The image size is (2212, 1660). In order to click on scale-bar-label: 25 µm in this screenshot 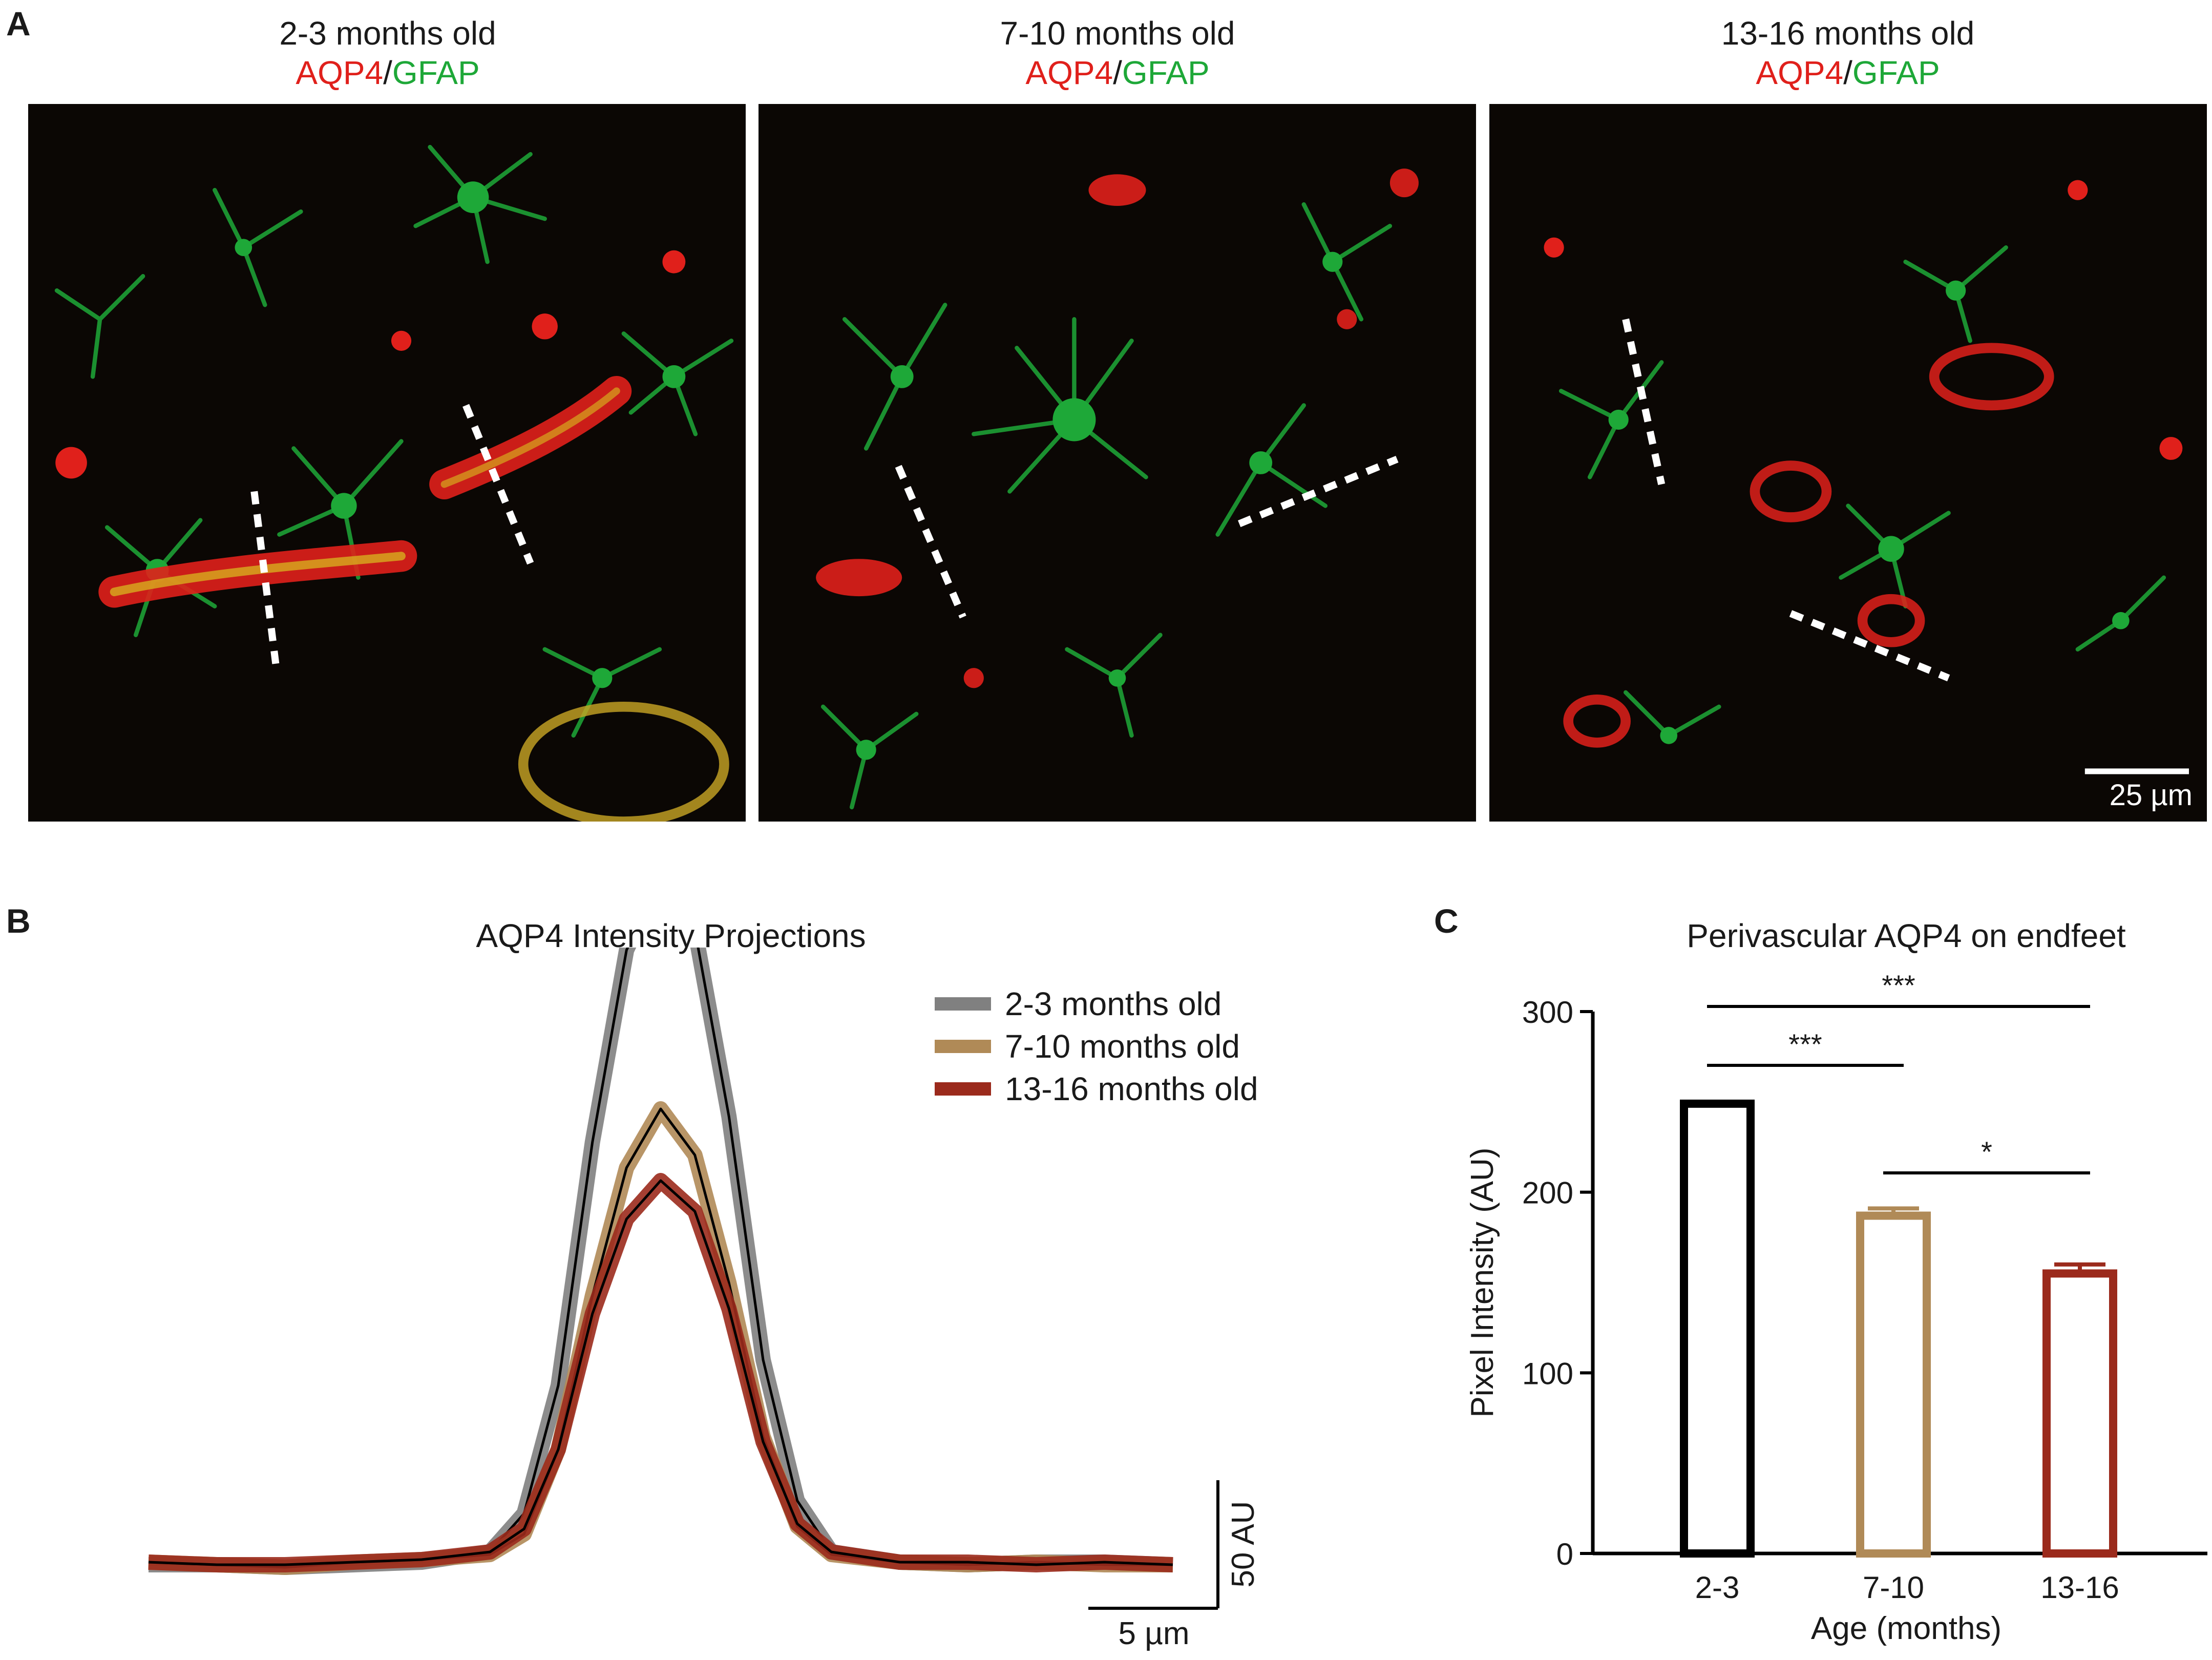, I will do `click(2151, 795)`.